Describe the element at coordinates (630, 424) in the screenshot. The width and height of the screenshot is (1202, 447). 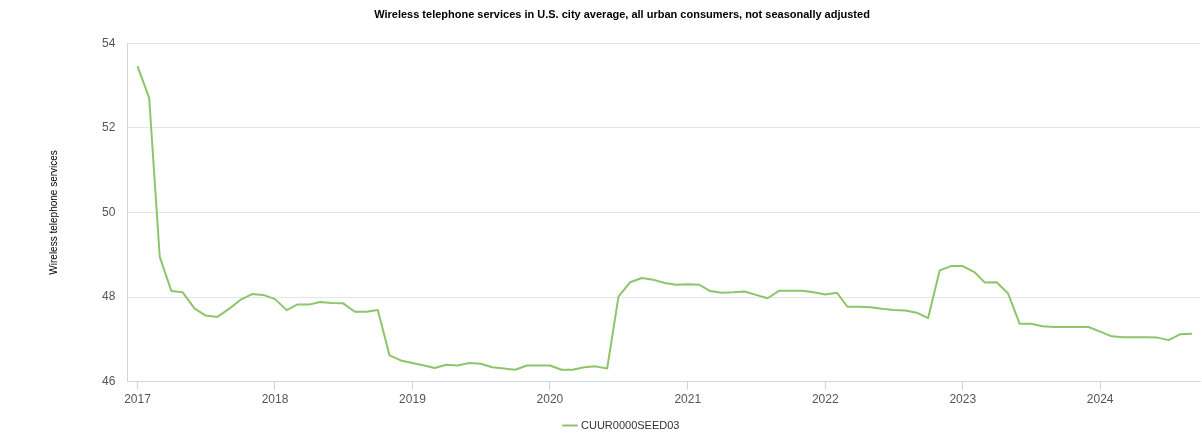
I see `legend-label: CUUR0000SEED03` at that location.